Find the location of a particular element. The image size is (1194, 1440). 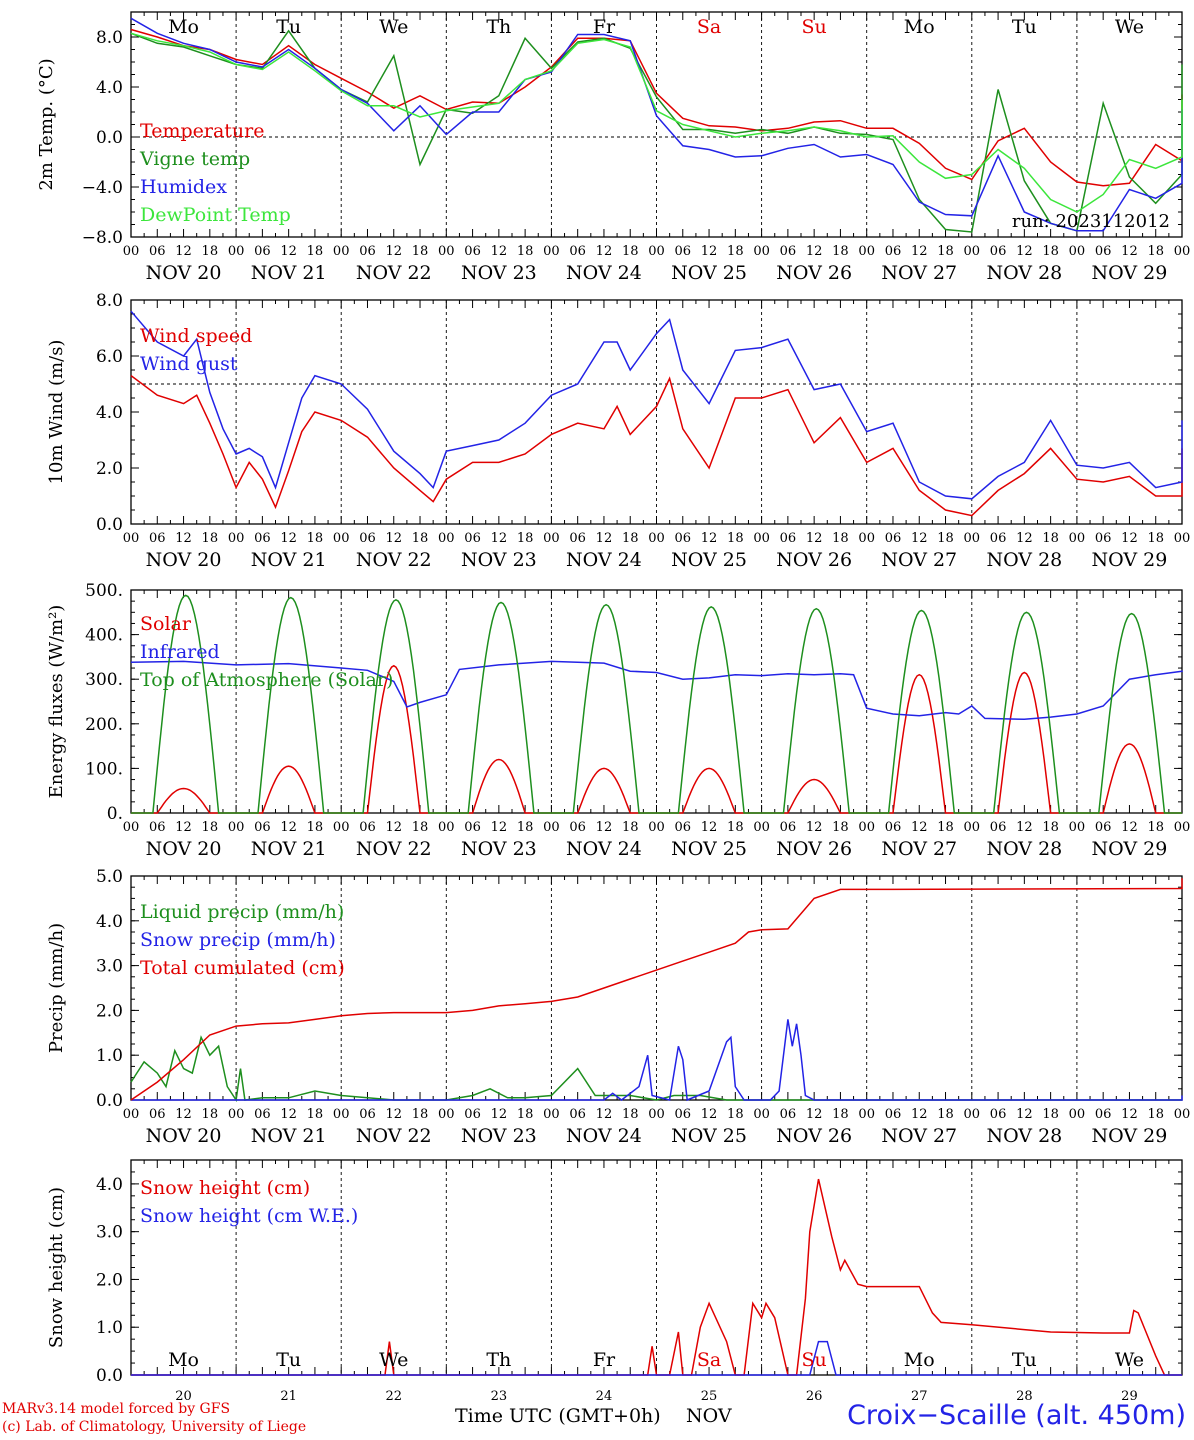

series-line-top-of-atmosphere-solar- is located at coordinates (656, 704).